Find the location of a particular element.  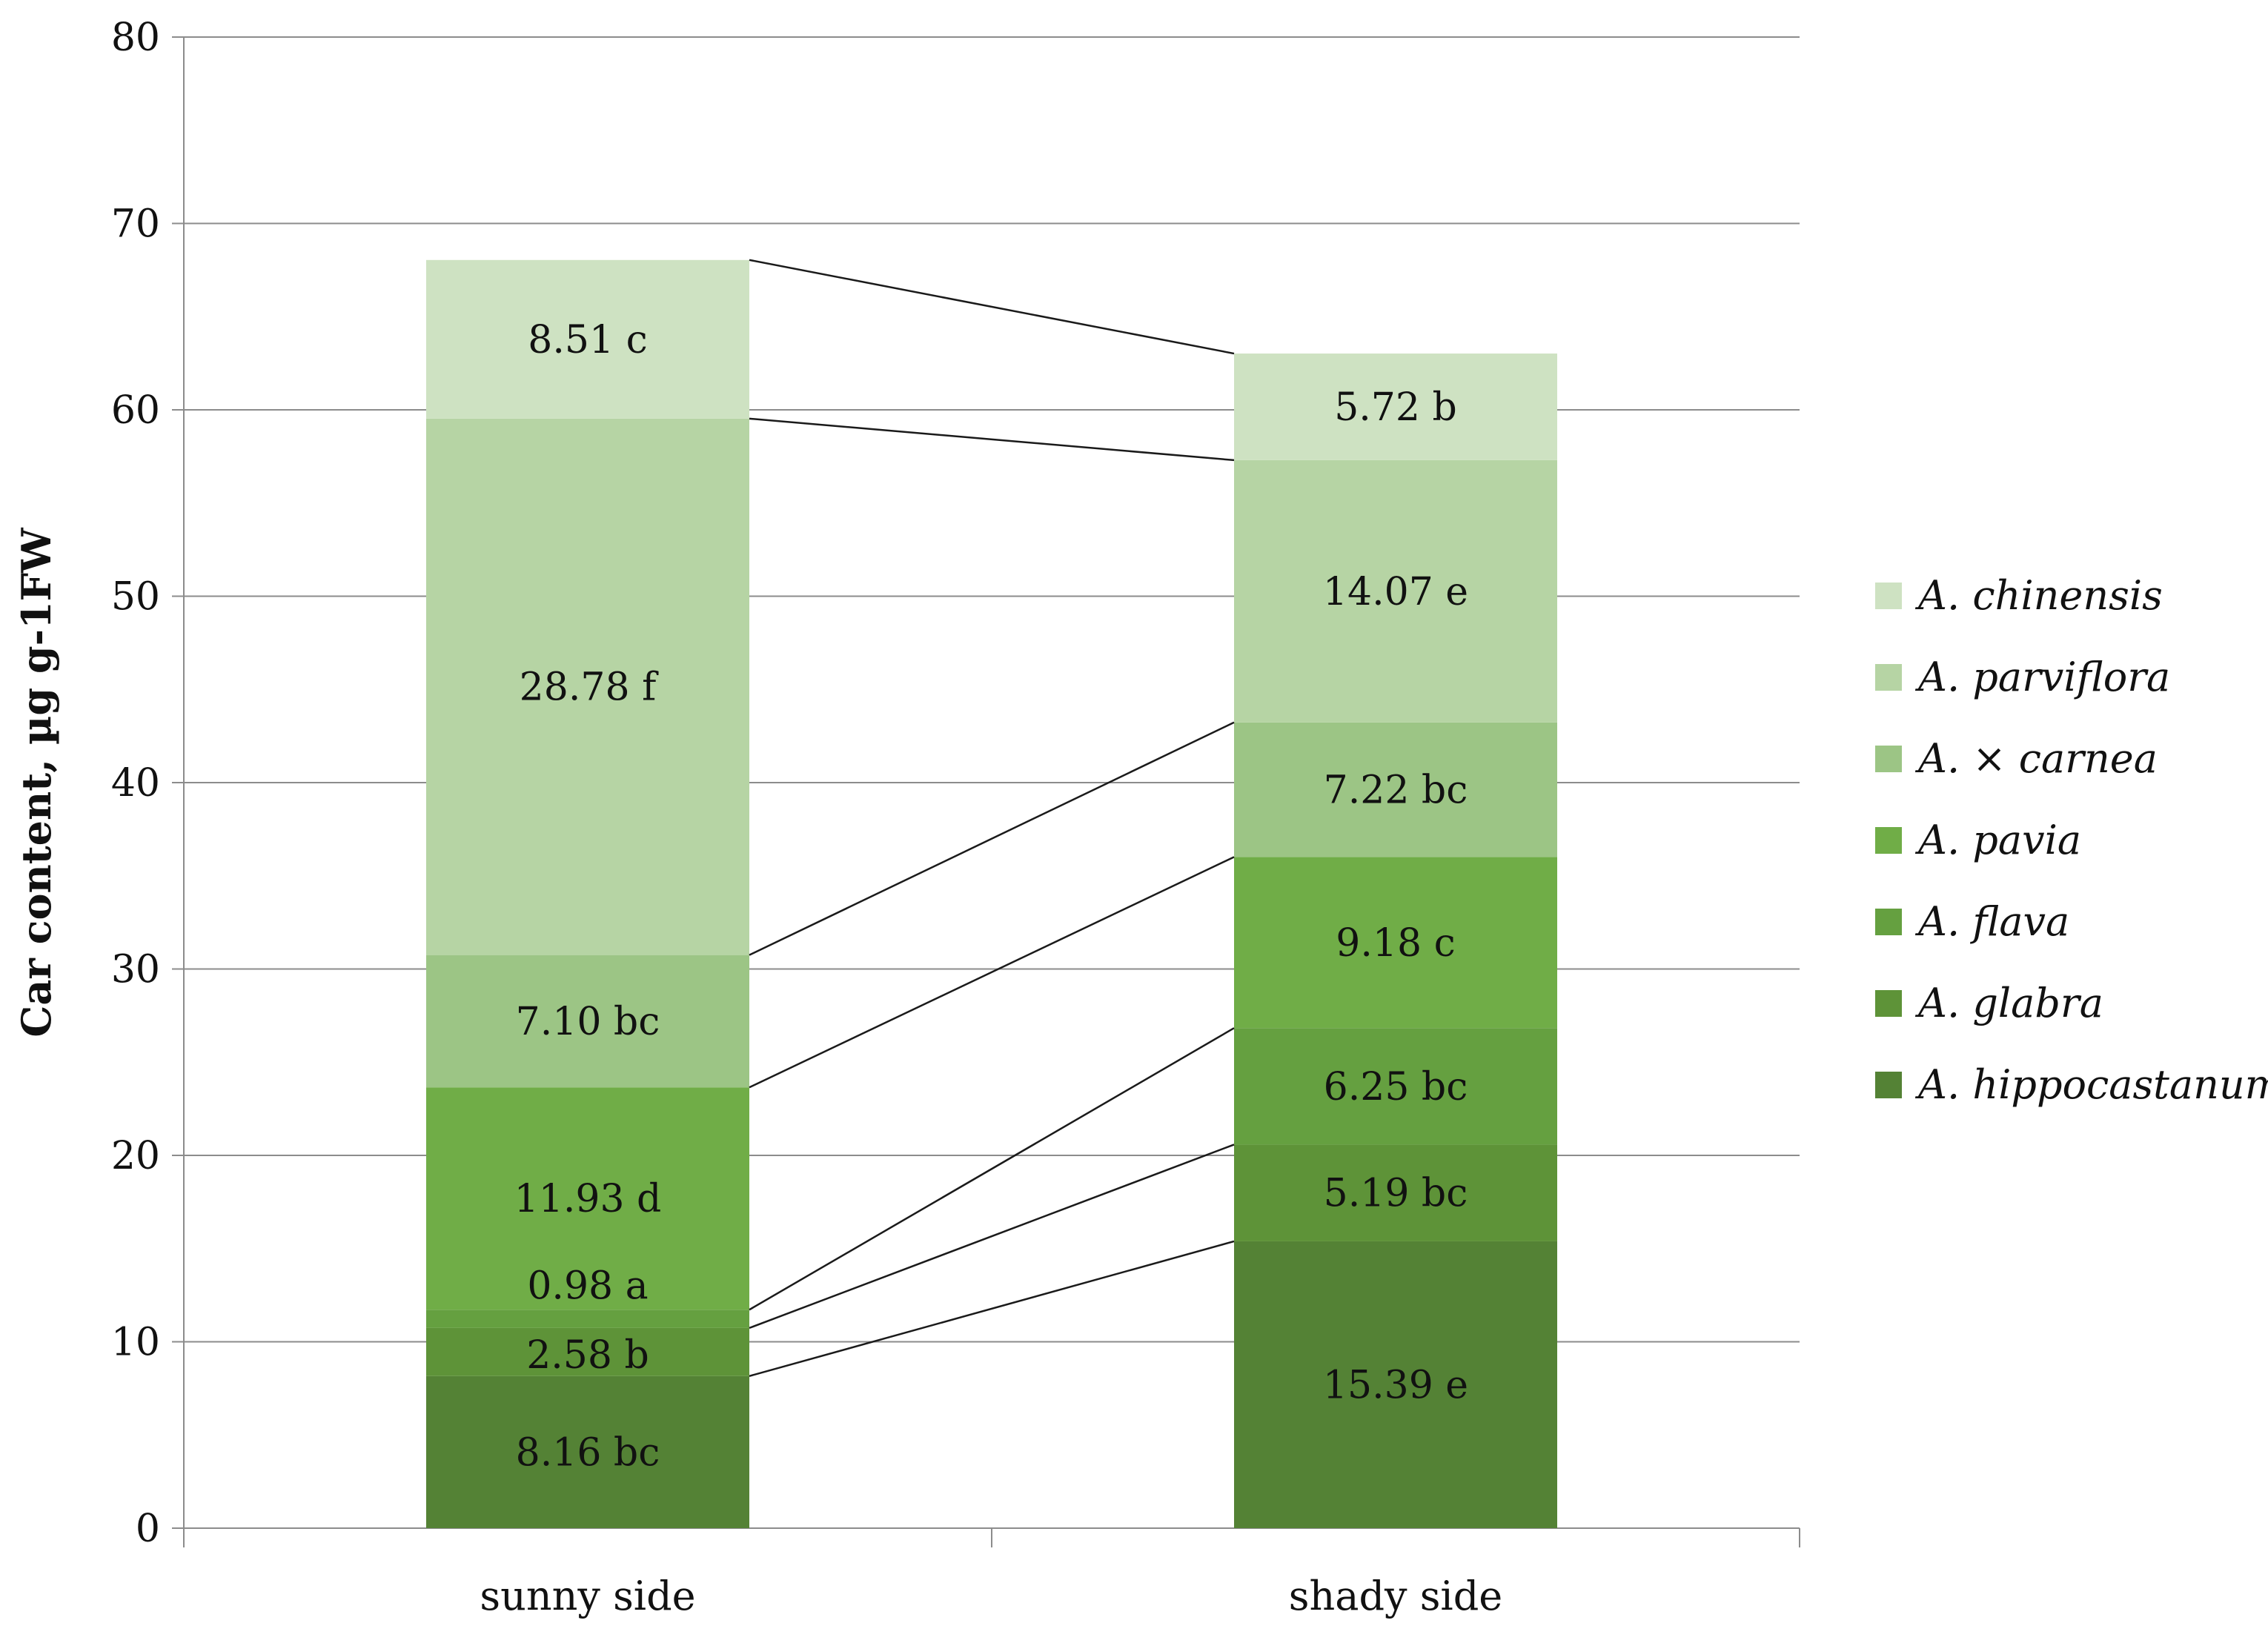

y-axis-title: Car content, µg g-1FW is located at coordinates (36, 783).